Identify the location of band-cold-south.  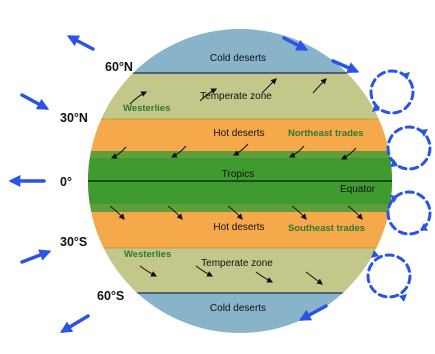
(240, 313).